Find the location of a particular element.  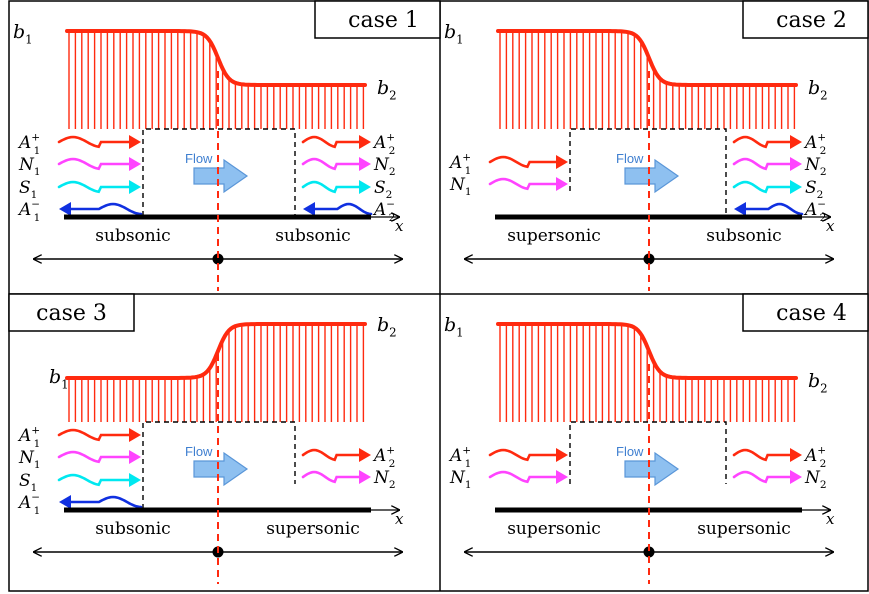

label-A1-: A− 1 is located at coordinates (28, 504).